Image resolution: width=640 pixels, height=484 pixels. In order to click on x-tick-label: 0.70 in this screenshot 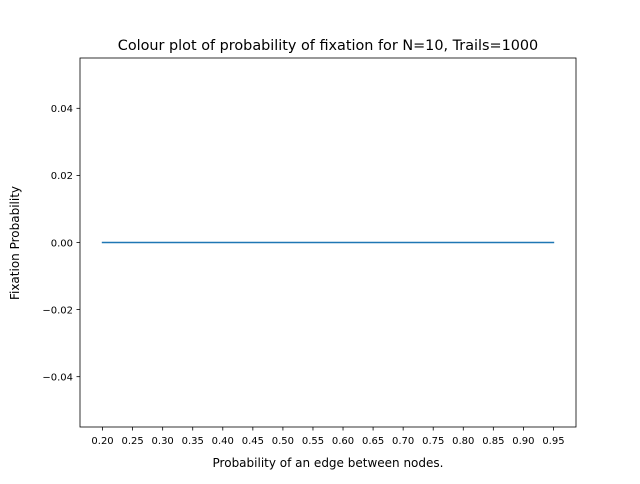, I will do `click(403, 441)`.